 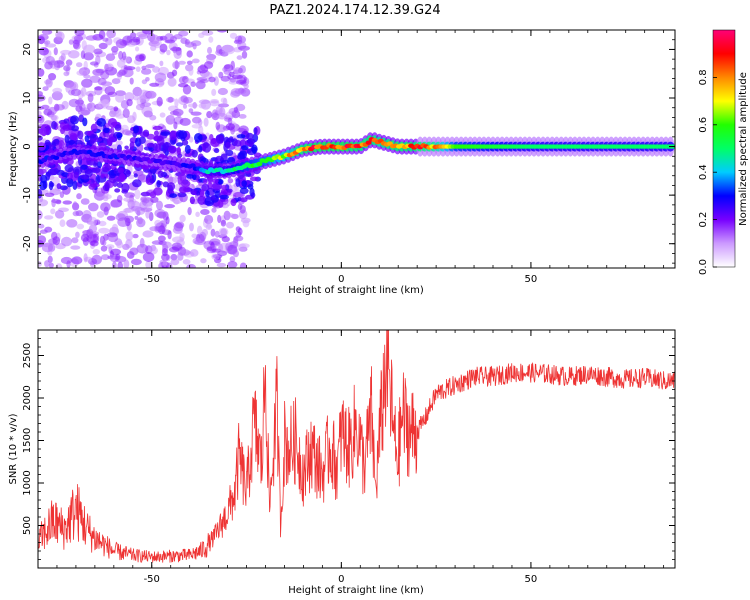 What do you see at coordinates (27, 355) in the screenshot?
I see `y-tick-label: 2500` at bounding box center [27, 355].